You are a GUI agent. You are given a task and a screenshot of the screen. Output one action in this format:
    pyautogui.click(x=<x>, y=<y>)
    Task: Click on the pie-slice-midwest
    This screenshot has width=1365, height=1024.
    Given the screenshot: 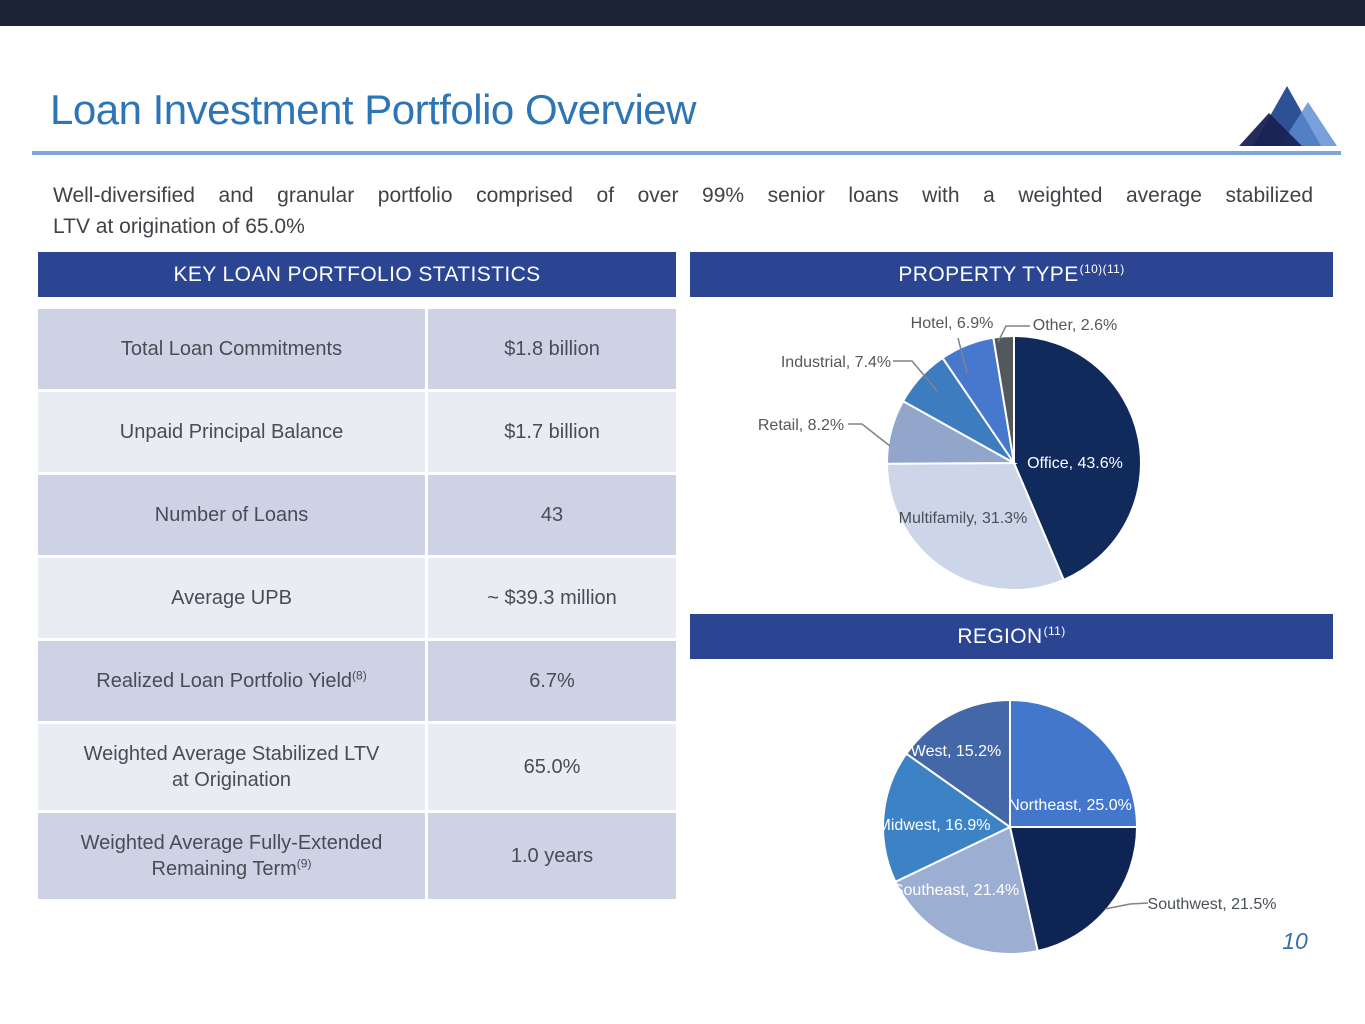 What is the action you would take?
    pyautogui.click(x=947, y=818)
    